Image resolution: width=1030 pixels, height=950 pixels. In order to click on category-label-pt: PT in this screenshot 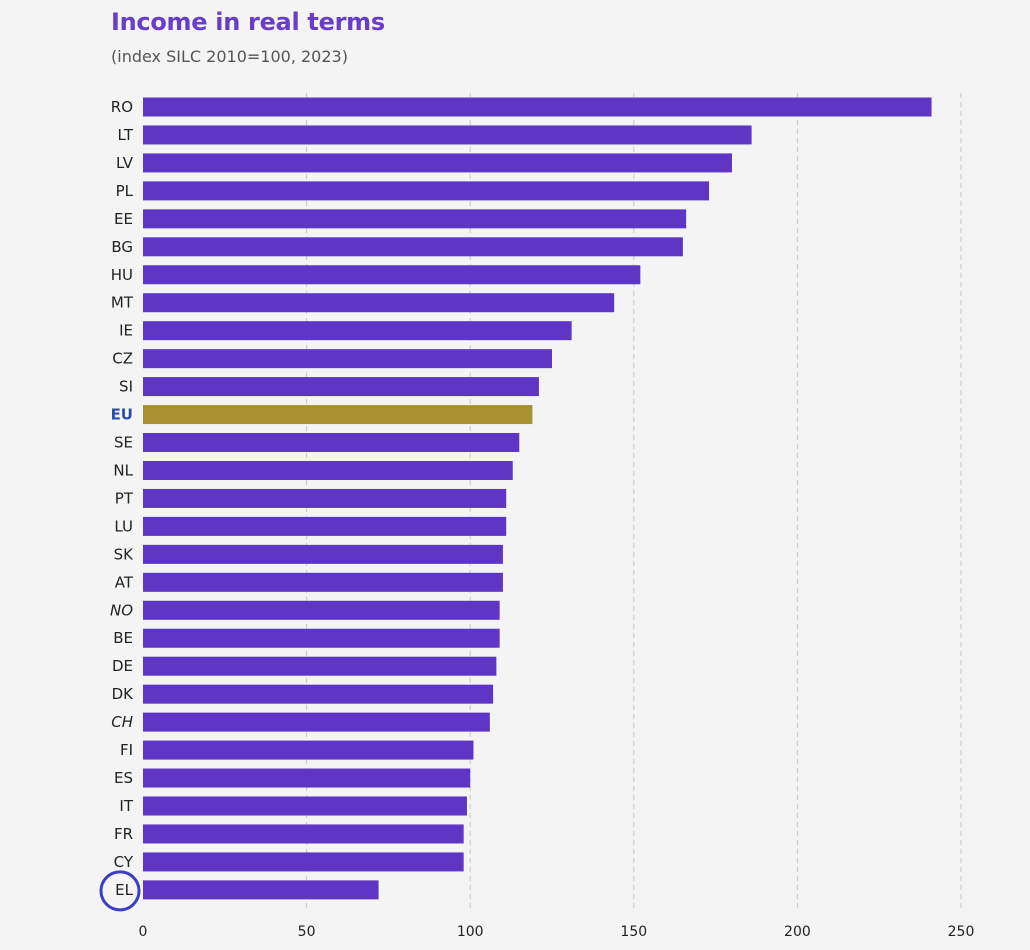, I will do `click(124, 498)`.